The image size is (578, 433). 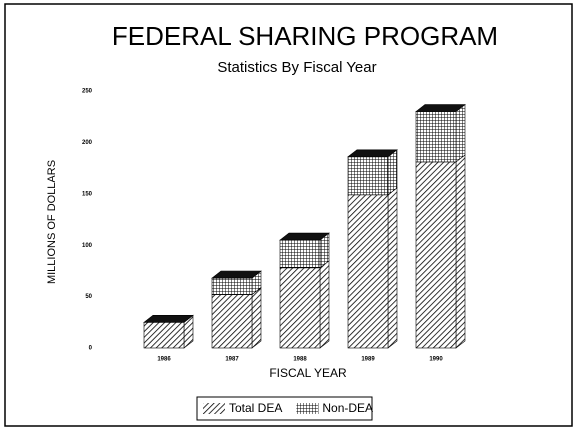 What do you see at coordinates (91, 349) in the screenshot?
I see `y-tick-label: 0` at bounding box center [91, 349].